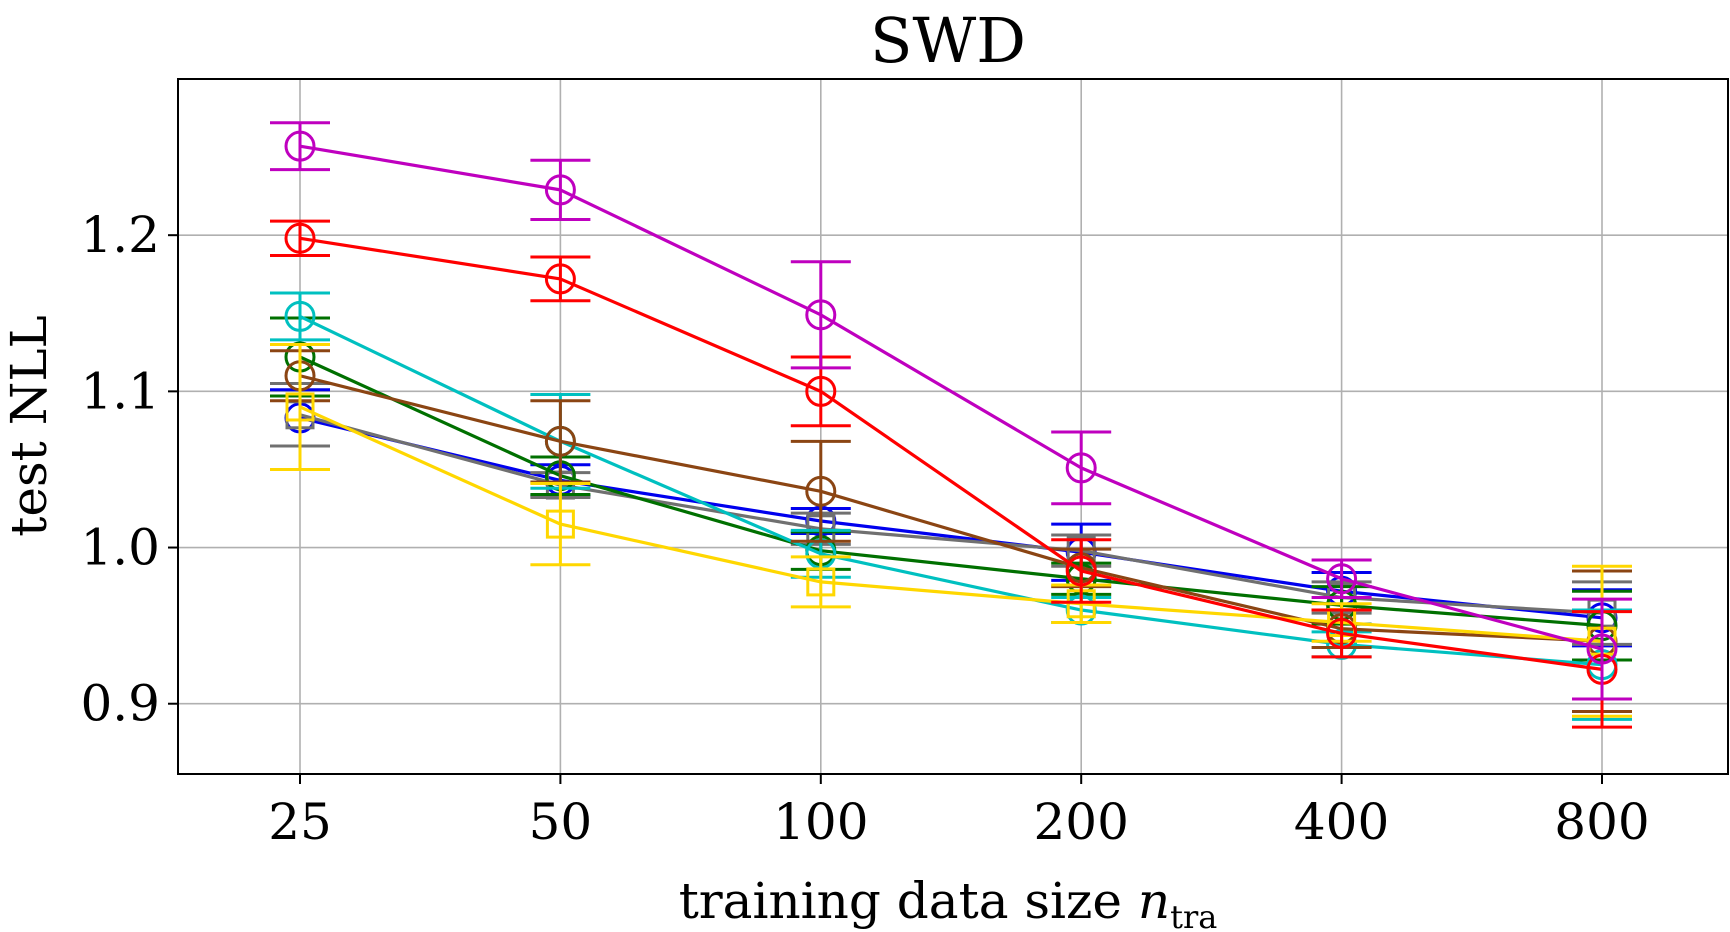  What do you see at coordinates (120, 704) in the screenshot?
I see `y-tick-label: 0.9` at bounding box center [120, 704].